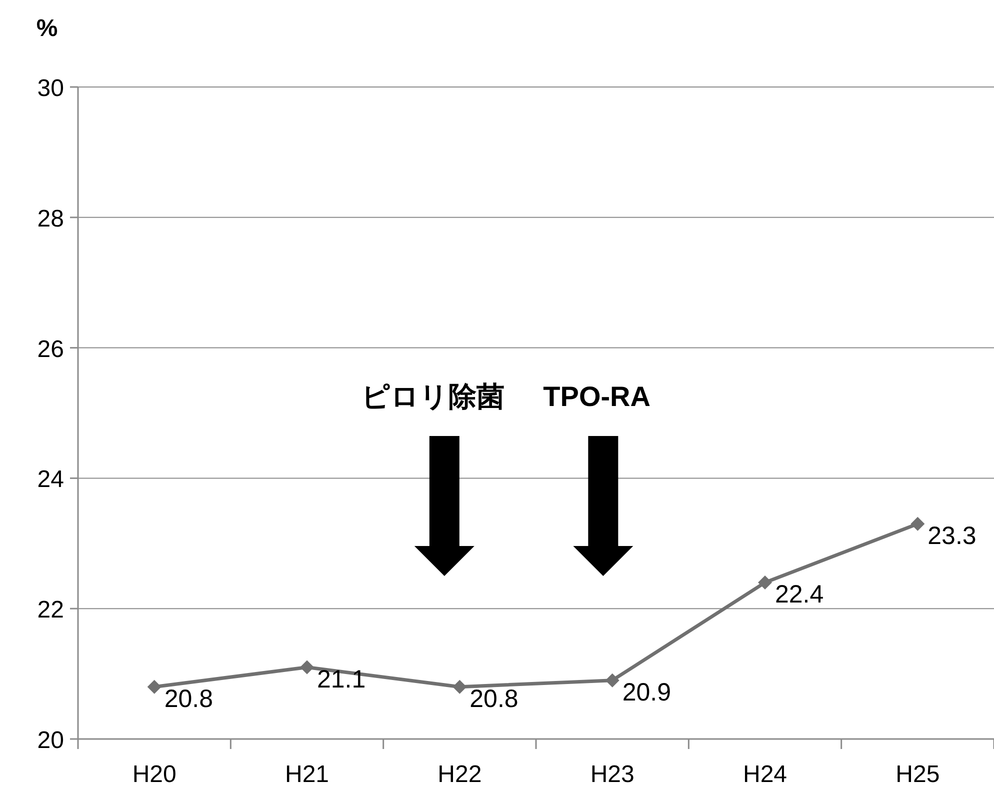 Image resolution: width=994 pixels, height=795 pixels. Describe the element at coordinates (154, 774) in the screenshot. I see `x-tick-label: H20` at that location.